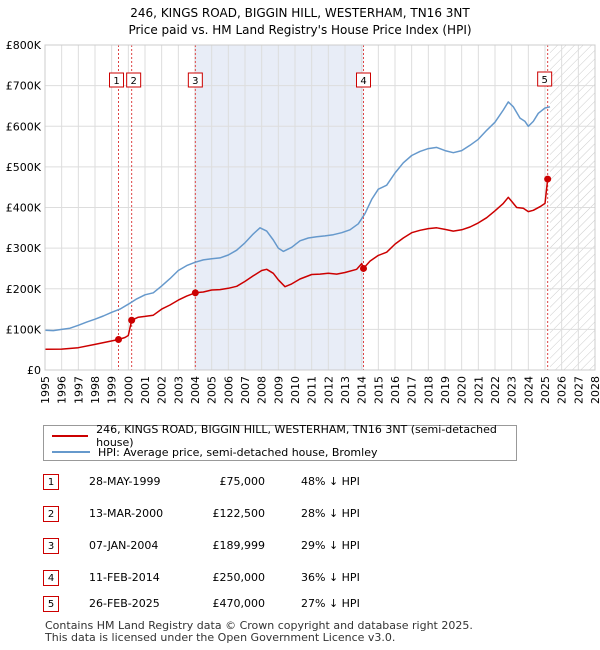 The width and height of the screenshot is (600, 650). What do you see at coordinates (62, 390) in the screenshot?
I see `x-tick-label: 1996` at bounding box center [62, 390].